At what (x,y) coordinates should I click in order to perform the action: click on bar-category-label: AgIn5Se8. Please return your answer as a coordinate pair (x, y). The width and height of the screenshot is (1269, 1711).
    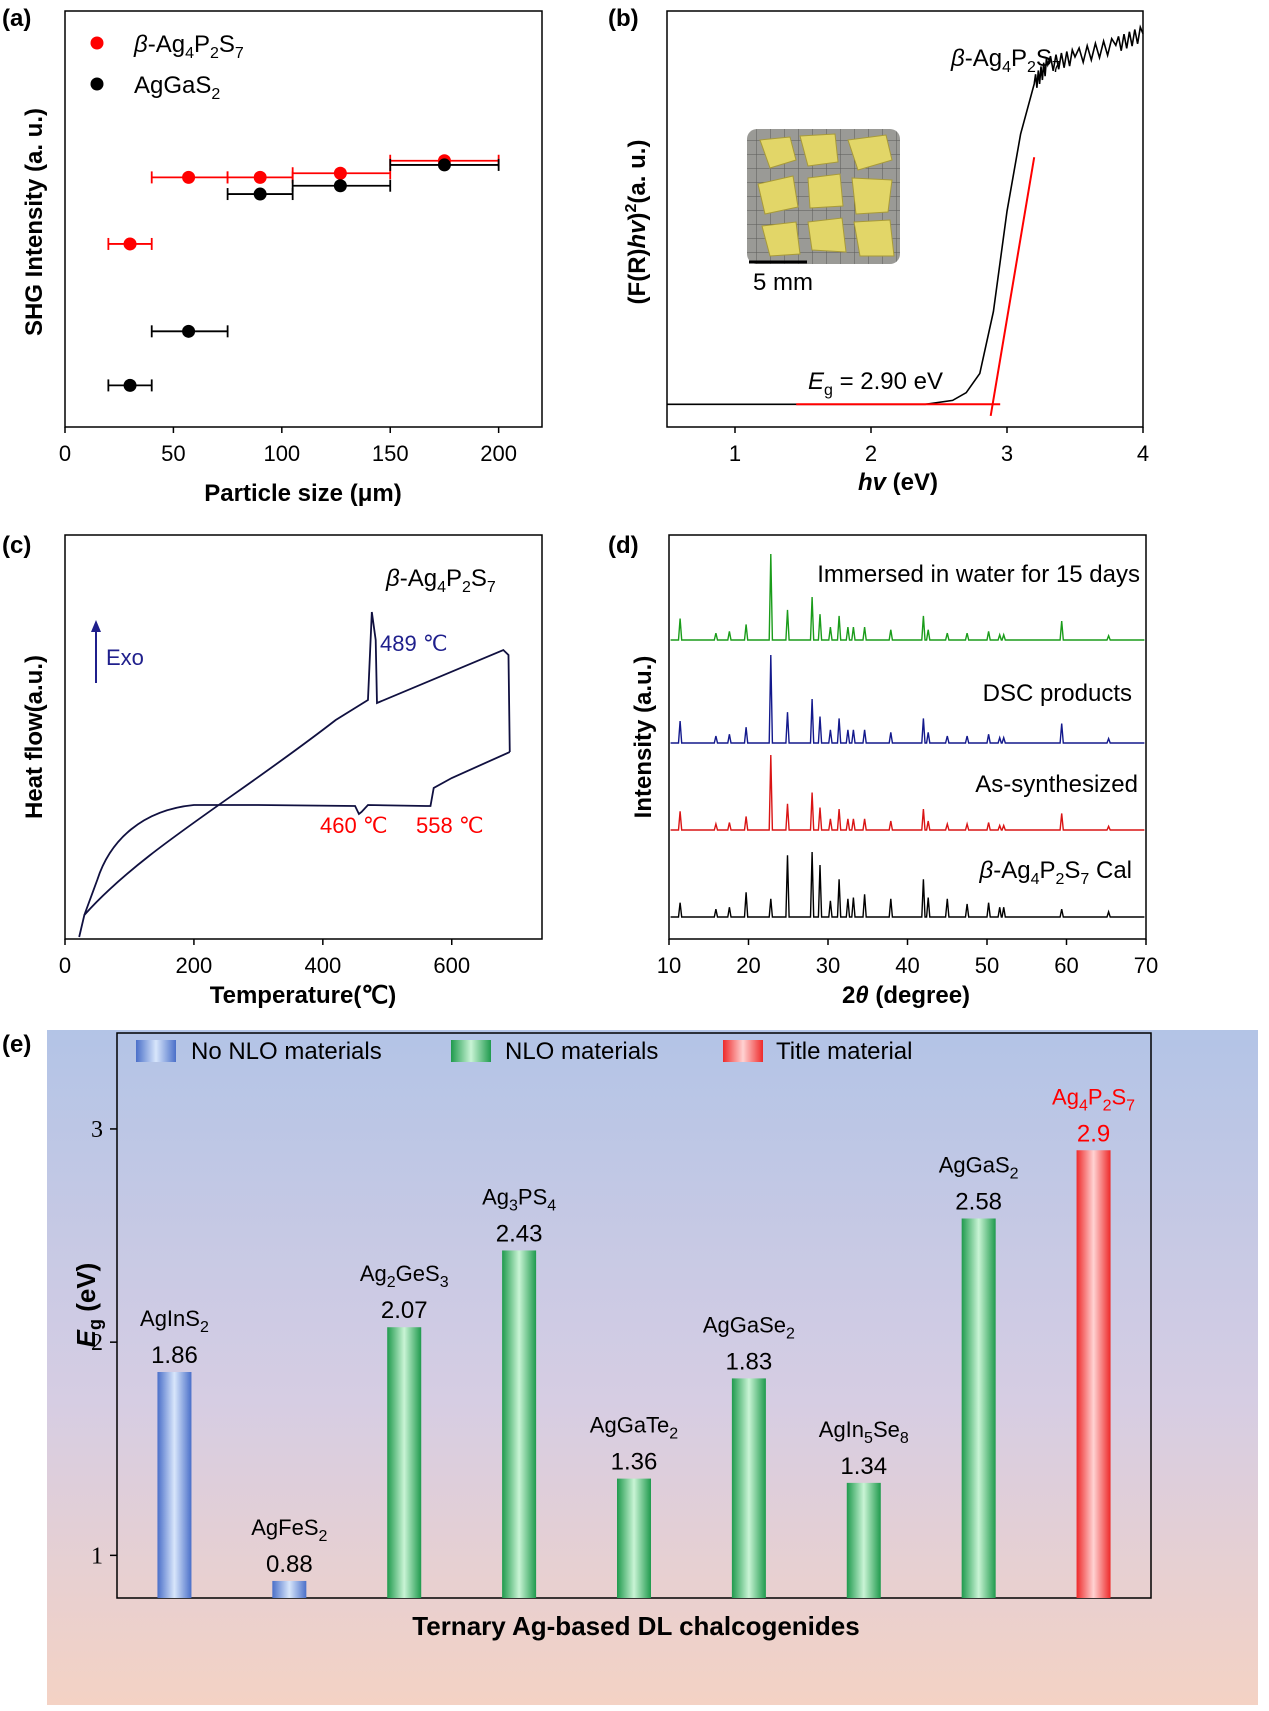
    Looking at the image, I should click on (864, 1432).